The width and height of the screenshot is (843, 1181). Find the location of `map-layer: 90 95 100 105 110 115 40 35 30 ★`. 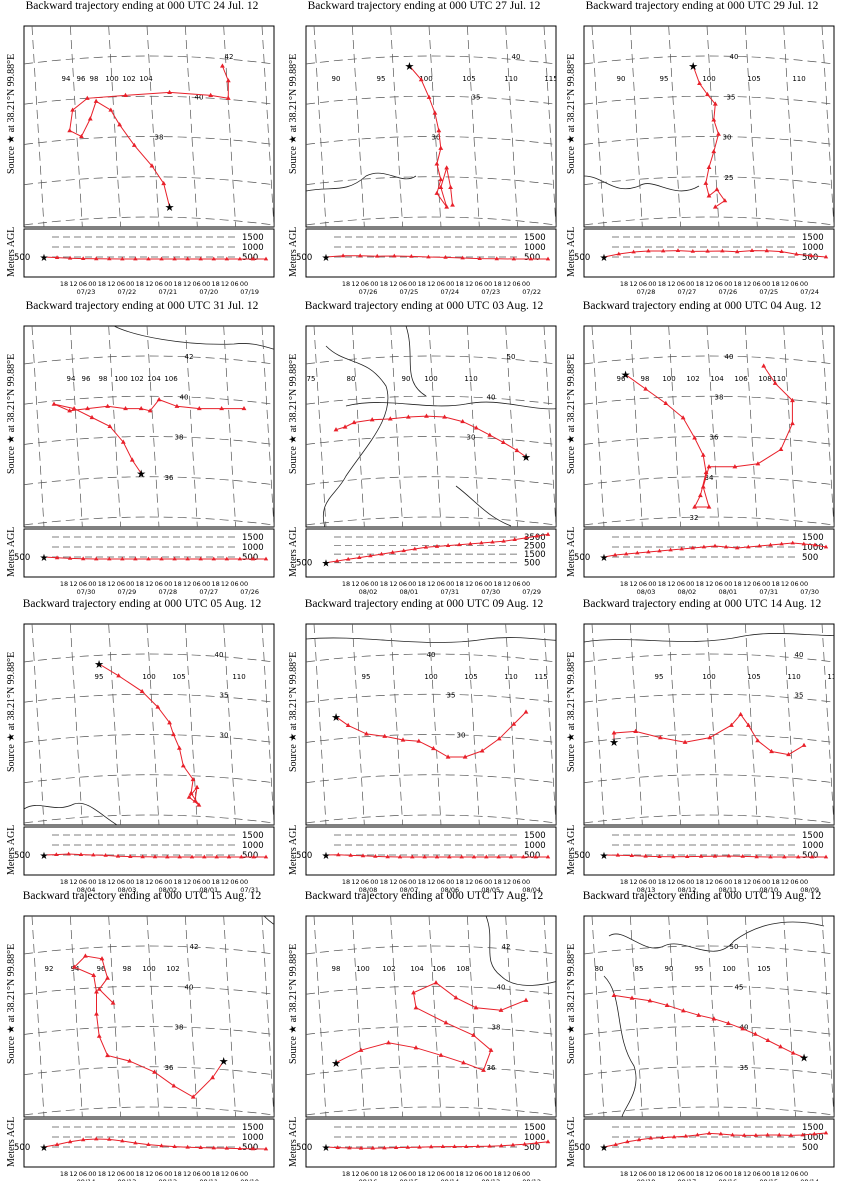

map-layer: 90 95 100 105 110 115 40 35 30 ★ is located at coordinates (431, 126).